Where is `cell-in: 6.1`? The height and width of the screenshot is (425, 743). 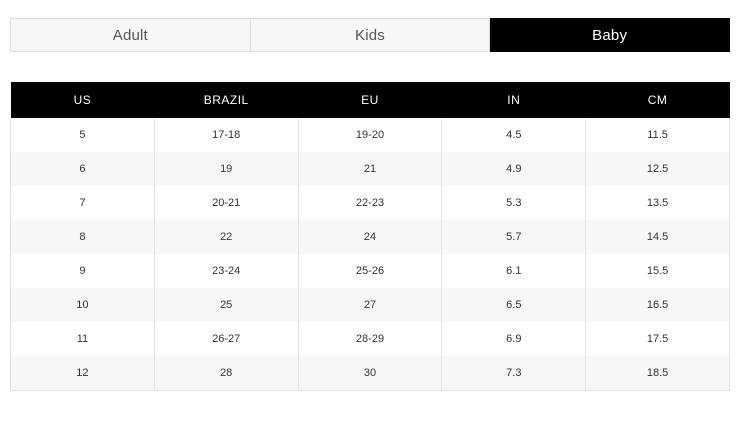
cell-in: 6.1 is located at coordinates (514, 271).